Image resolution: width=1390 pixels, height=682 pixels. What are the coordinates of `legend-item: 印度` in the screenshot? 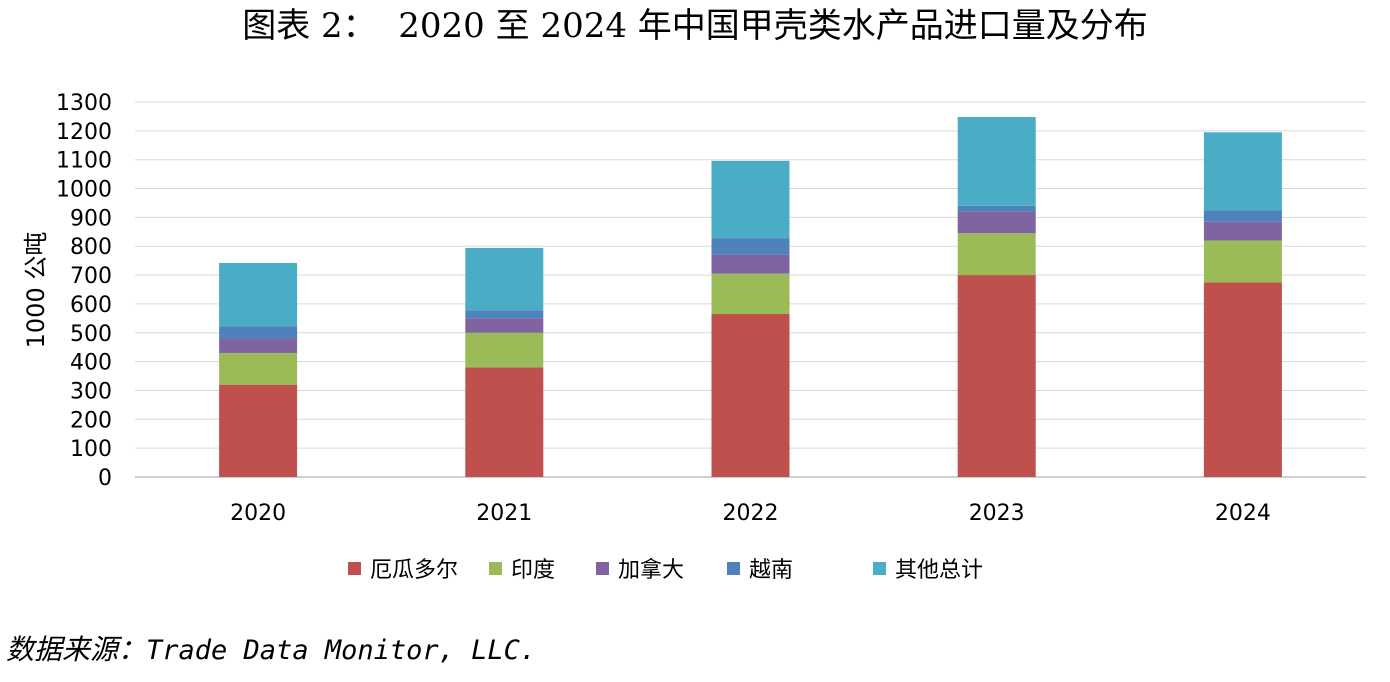 It's located at (522, 570).